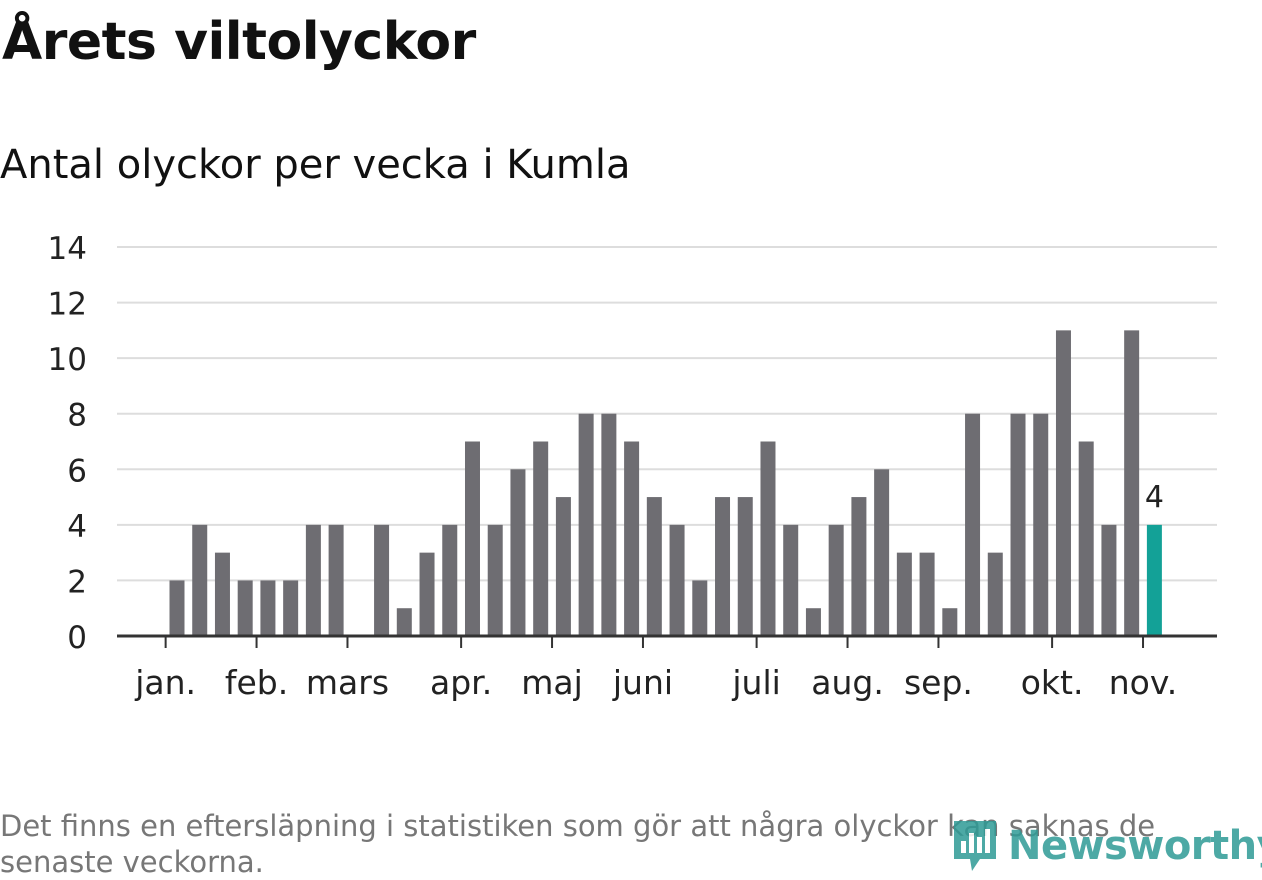 This screenshot has width=1262, height=880. I want to click on highlight-value-label: 4, so click(1154, 497).